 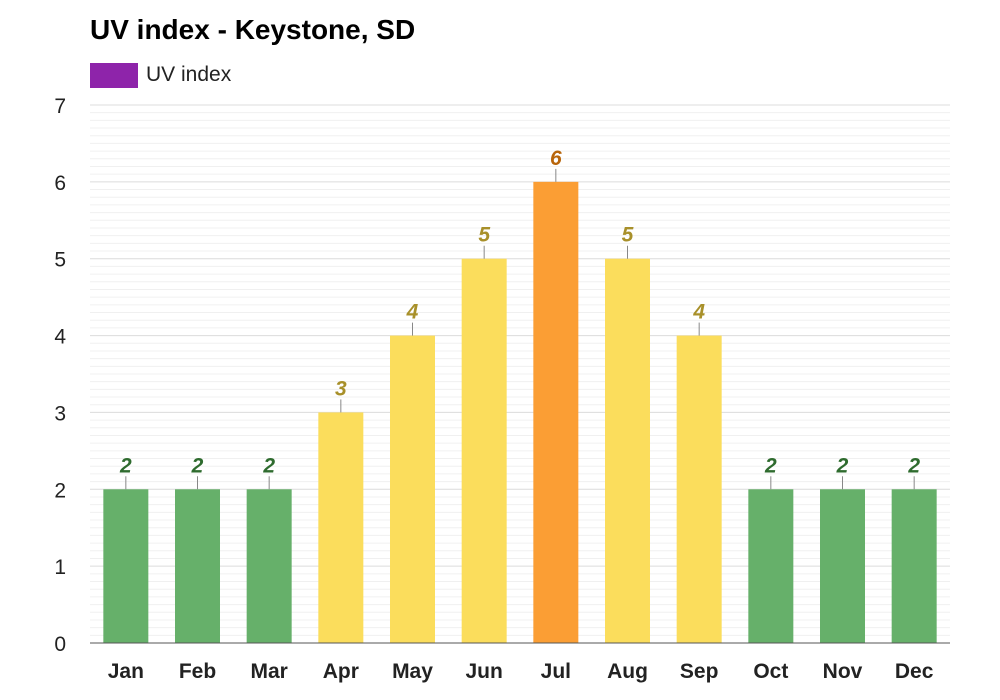 What do you see at coordinates (126, 671) in the screenshot?
I see `x-tick-label: Jan` at bounding box center [126, 671].